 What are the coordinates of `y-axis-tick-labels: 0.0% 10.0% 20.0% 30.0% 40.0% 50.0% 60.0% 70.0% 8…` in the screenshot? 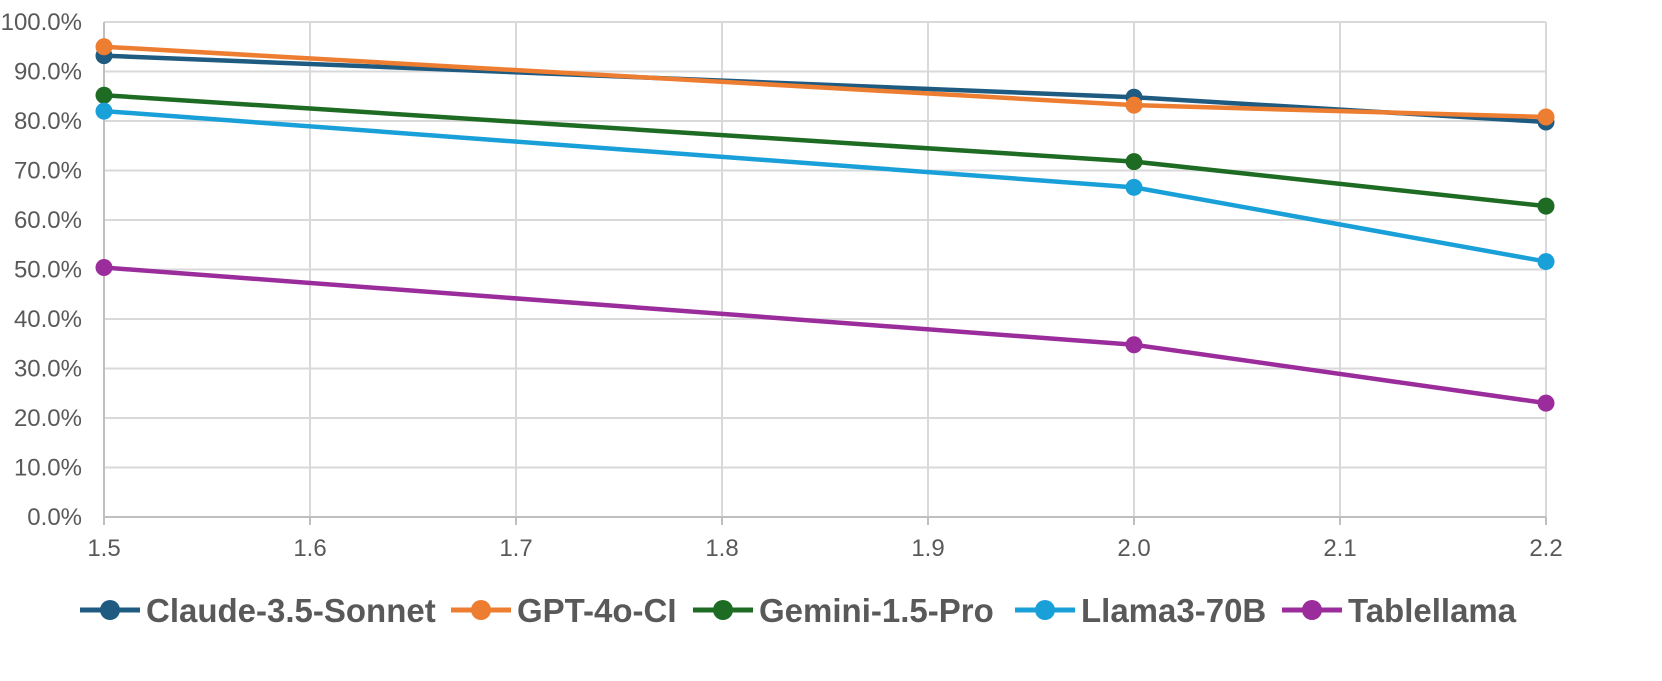 It's located at (41, 270).